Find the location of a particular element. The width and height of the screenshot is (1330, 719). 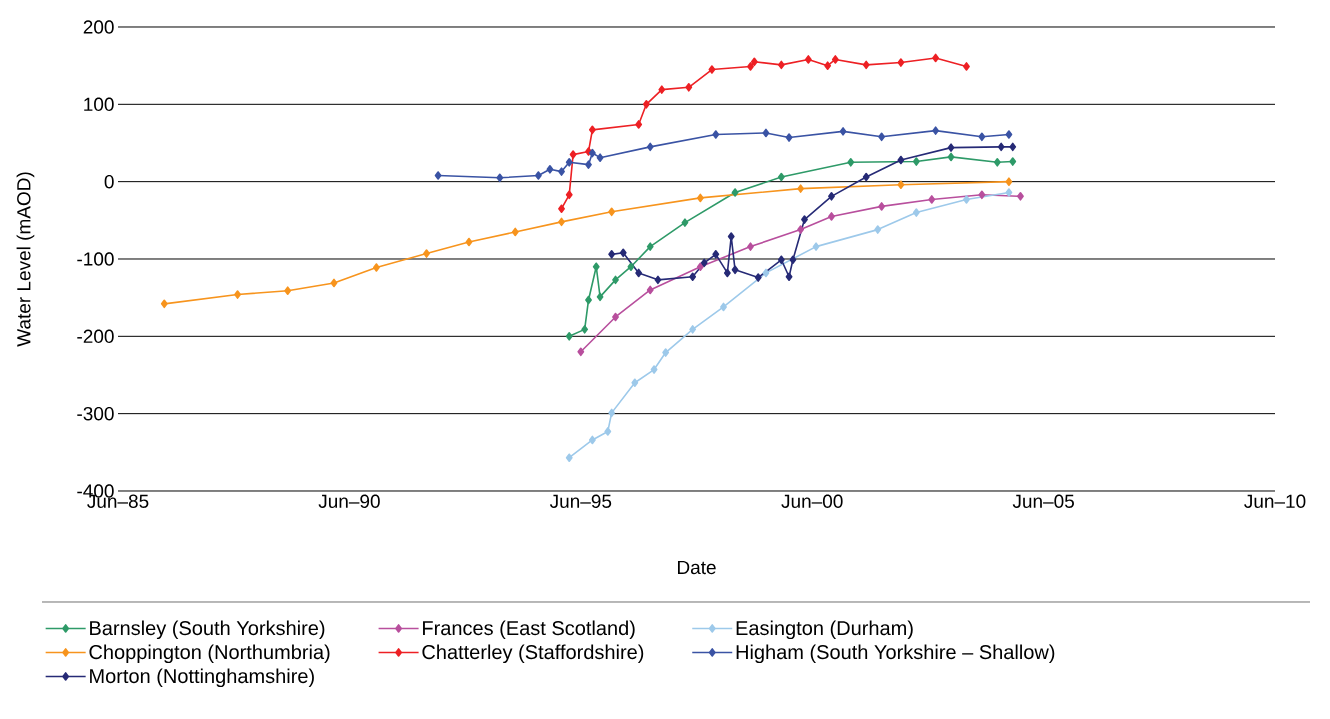

y-tick-label: -100 is located at coordinates (95, 259).